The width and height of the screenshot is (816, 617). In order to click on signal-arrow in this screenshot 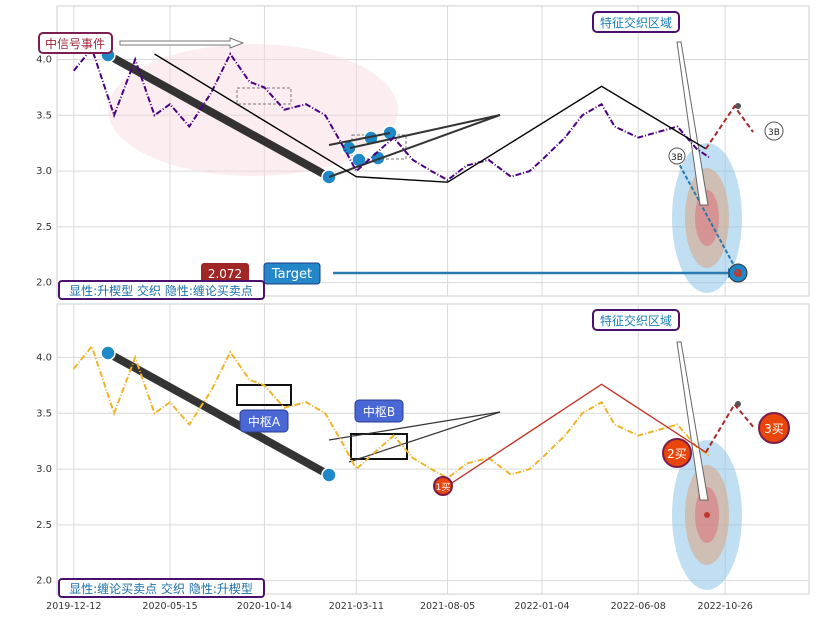, I will do `click(182, 43)`.